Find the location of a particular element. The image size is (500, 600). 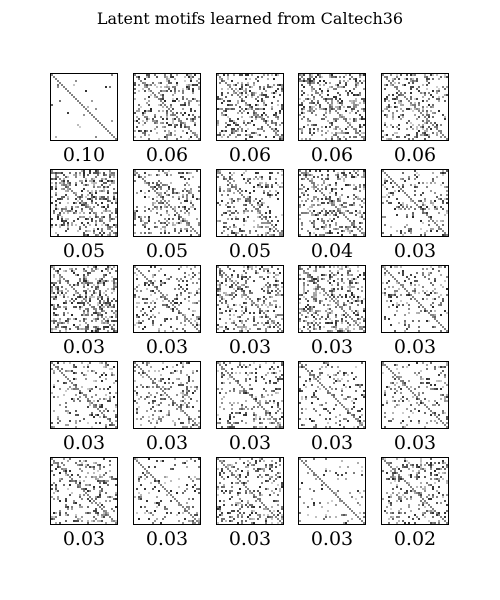

motif-panel is located at coordinates (250, 107).